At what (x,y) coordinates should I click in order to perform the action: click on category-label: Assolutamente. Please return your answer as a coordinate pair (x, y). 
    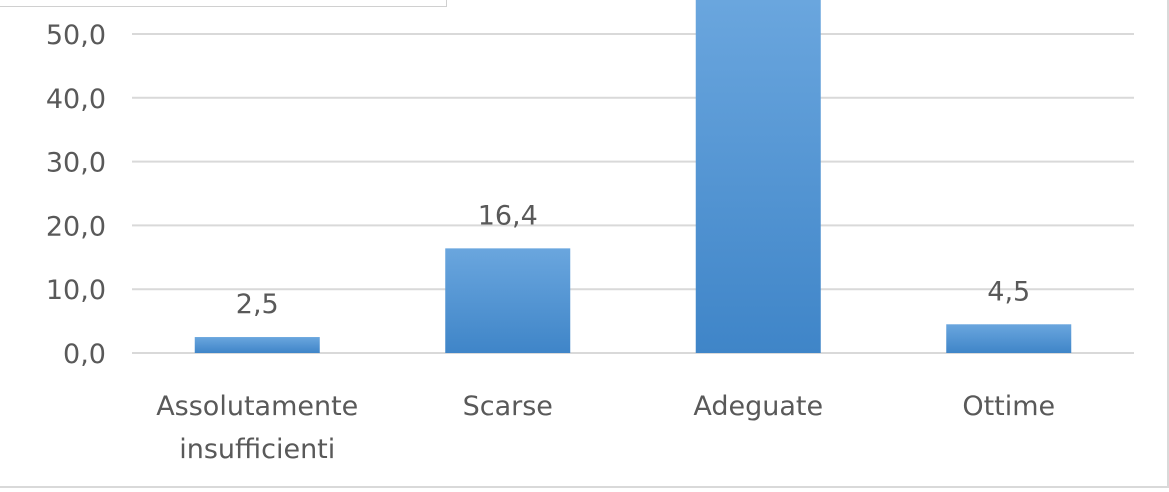
    Looking at the image, I should click on (257, 406).